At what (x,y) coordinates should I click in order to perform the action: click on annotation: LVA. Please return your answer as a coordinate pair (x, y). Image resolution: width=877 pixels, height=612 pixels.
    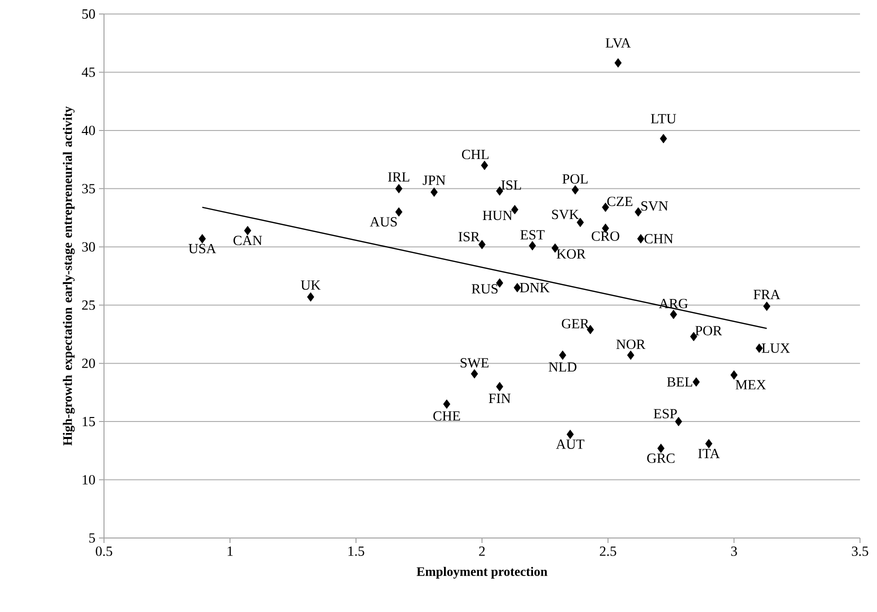
    Looking at the image, I should click on (618, 43).